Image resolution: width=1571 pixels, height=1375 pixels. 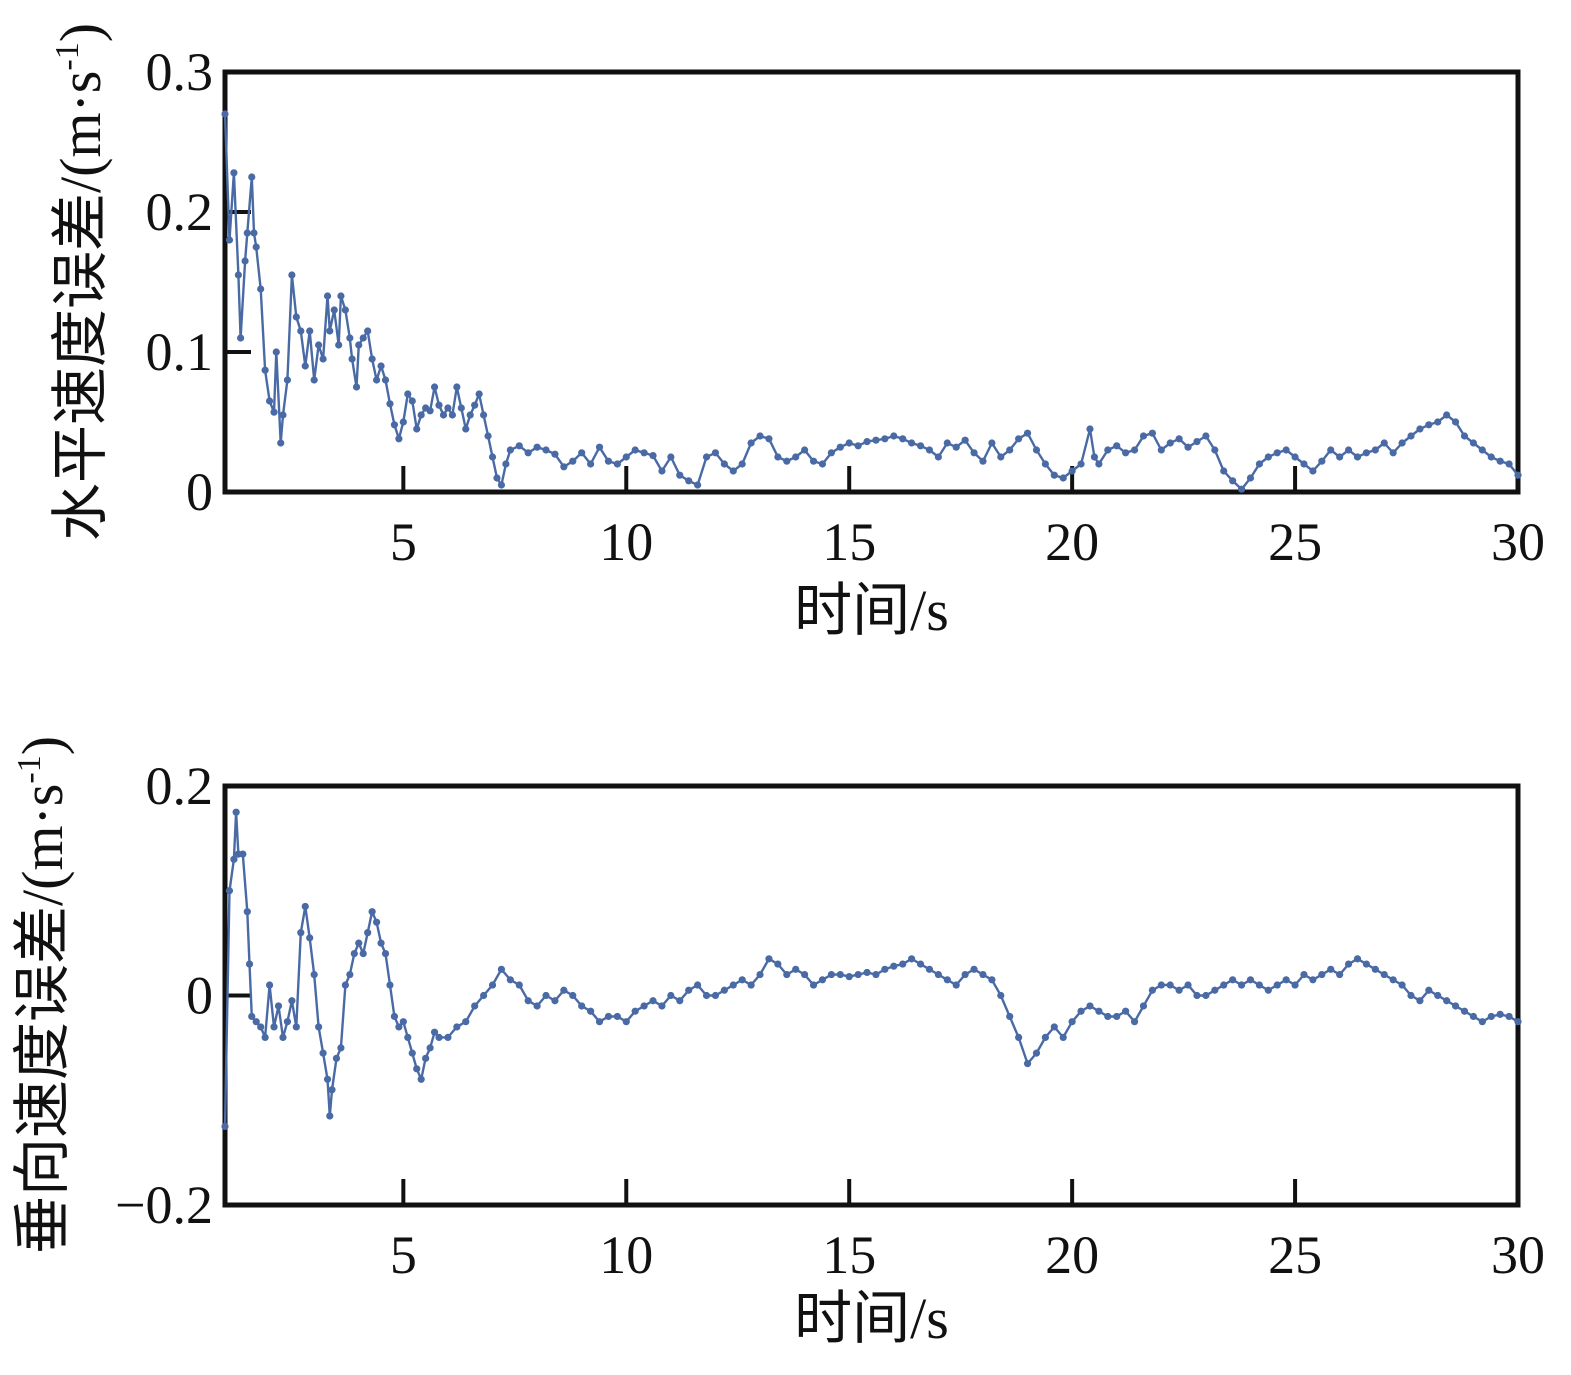 I want to click on y-tick-label: 0.3, so click(x=180, y=72).